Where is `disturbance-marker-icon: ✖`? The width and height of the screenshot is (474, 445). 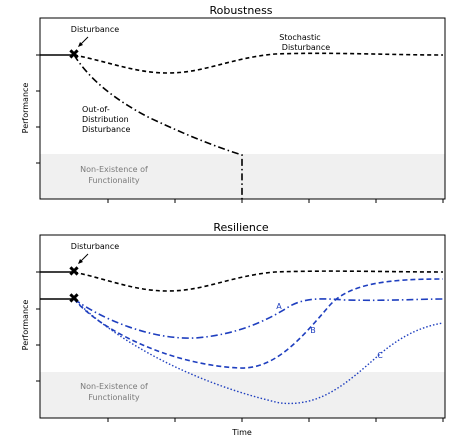
disturbance-marker-icon: ✖ is located at coordinates (74, 55).